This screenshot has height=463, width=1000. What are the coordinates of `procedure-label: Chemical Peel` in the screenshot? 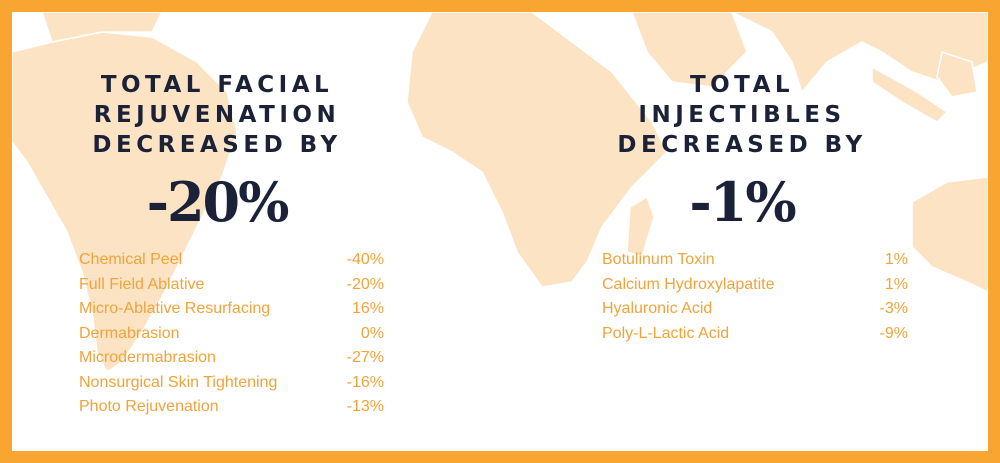 It's located at (131, 259).